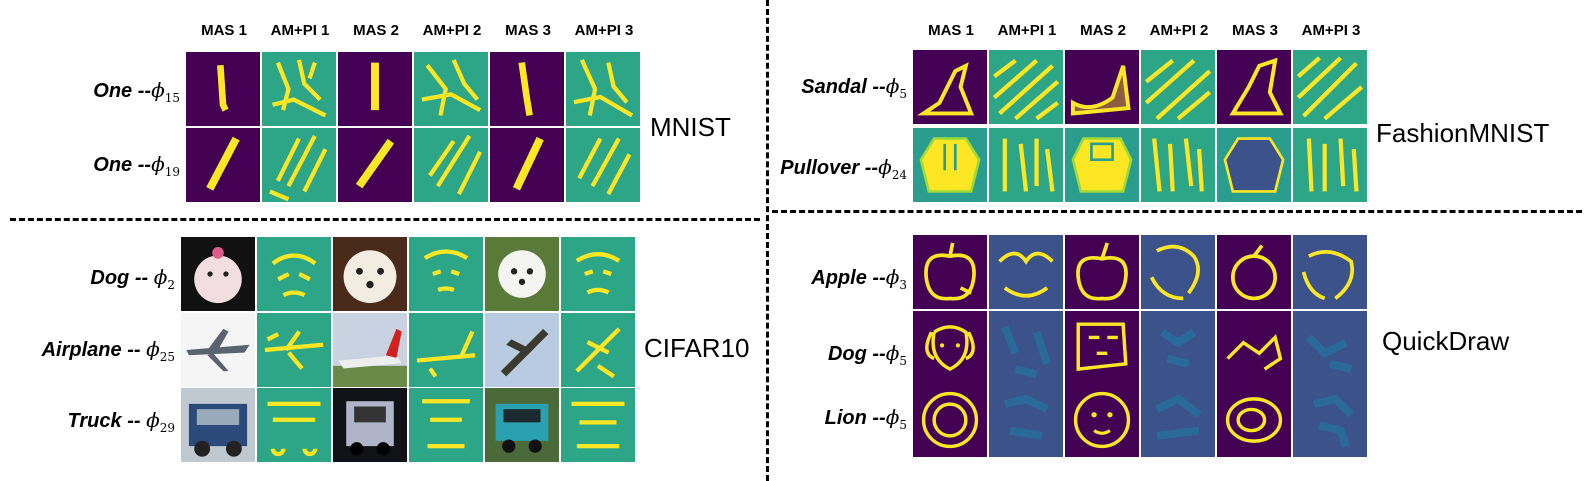 Image resolution: width=1587 pixels, height=481 pixels. What do you see at coordinates (385, 219) in the screenshot?
I see `horizontal-divider-left` at bounding box center [385, 219].